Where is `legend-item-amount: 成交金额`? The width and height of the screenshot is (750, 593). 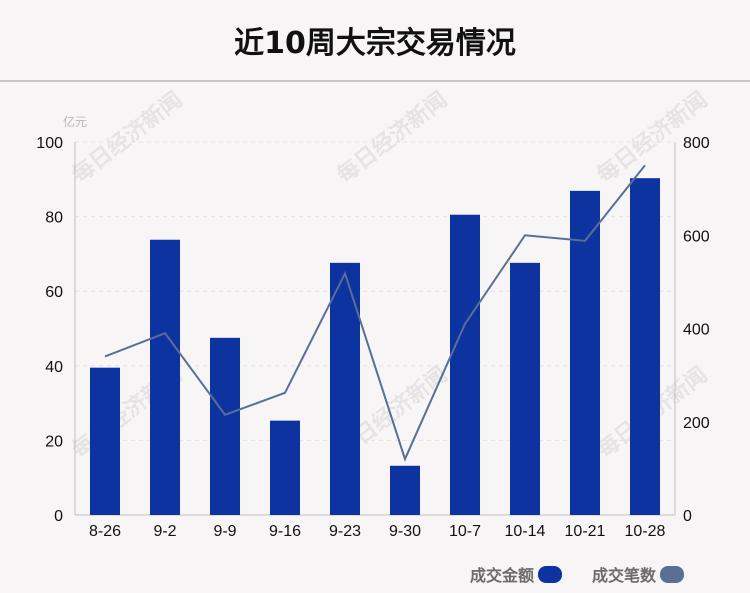
legend-item-amount: 成交金额 is located at coordinates (516, 574).